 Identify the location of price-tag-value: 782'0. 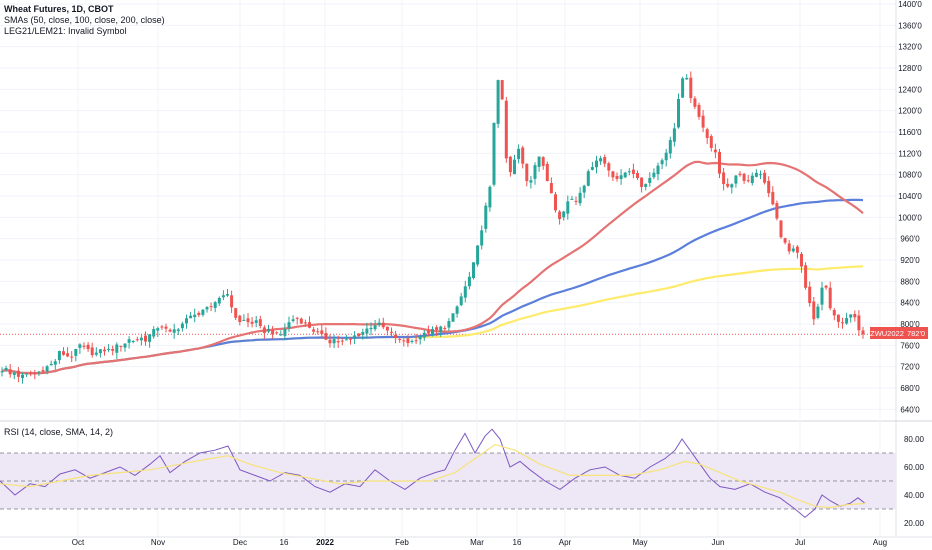
(916, 333).